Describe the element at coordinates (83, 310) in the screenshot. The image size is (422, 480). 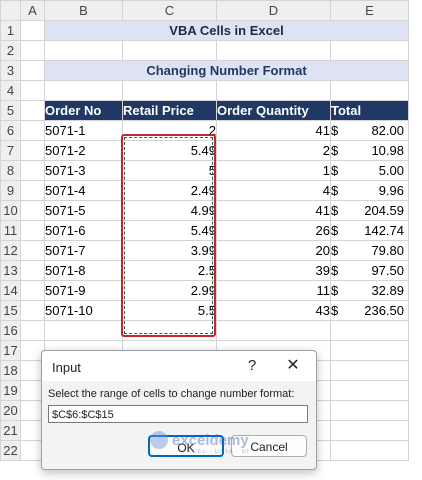
I see `order-no-cell: 5071-10` at that location.